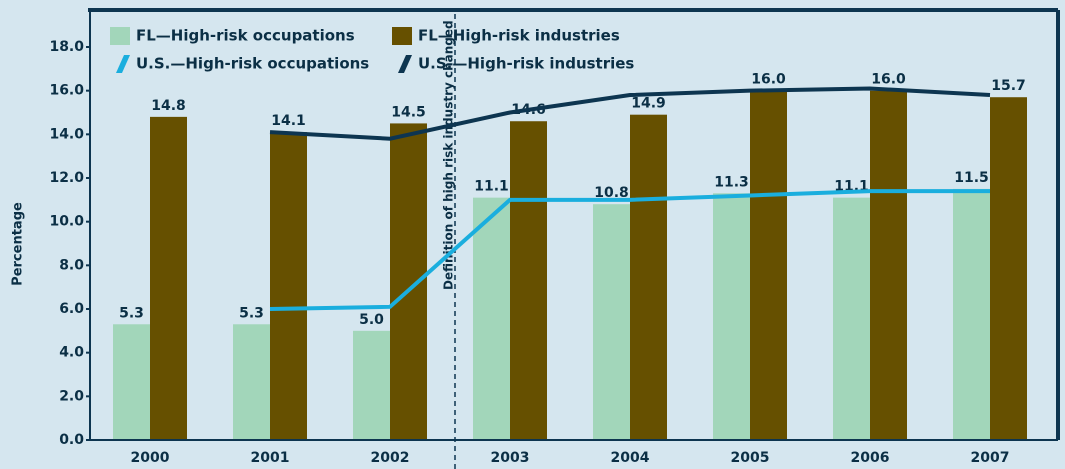  Describe the element at coordinates (252, 64) in the screenshot. I see `legend-label: U.S.—High-risk occupations` at that location.